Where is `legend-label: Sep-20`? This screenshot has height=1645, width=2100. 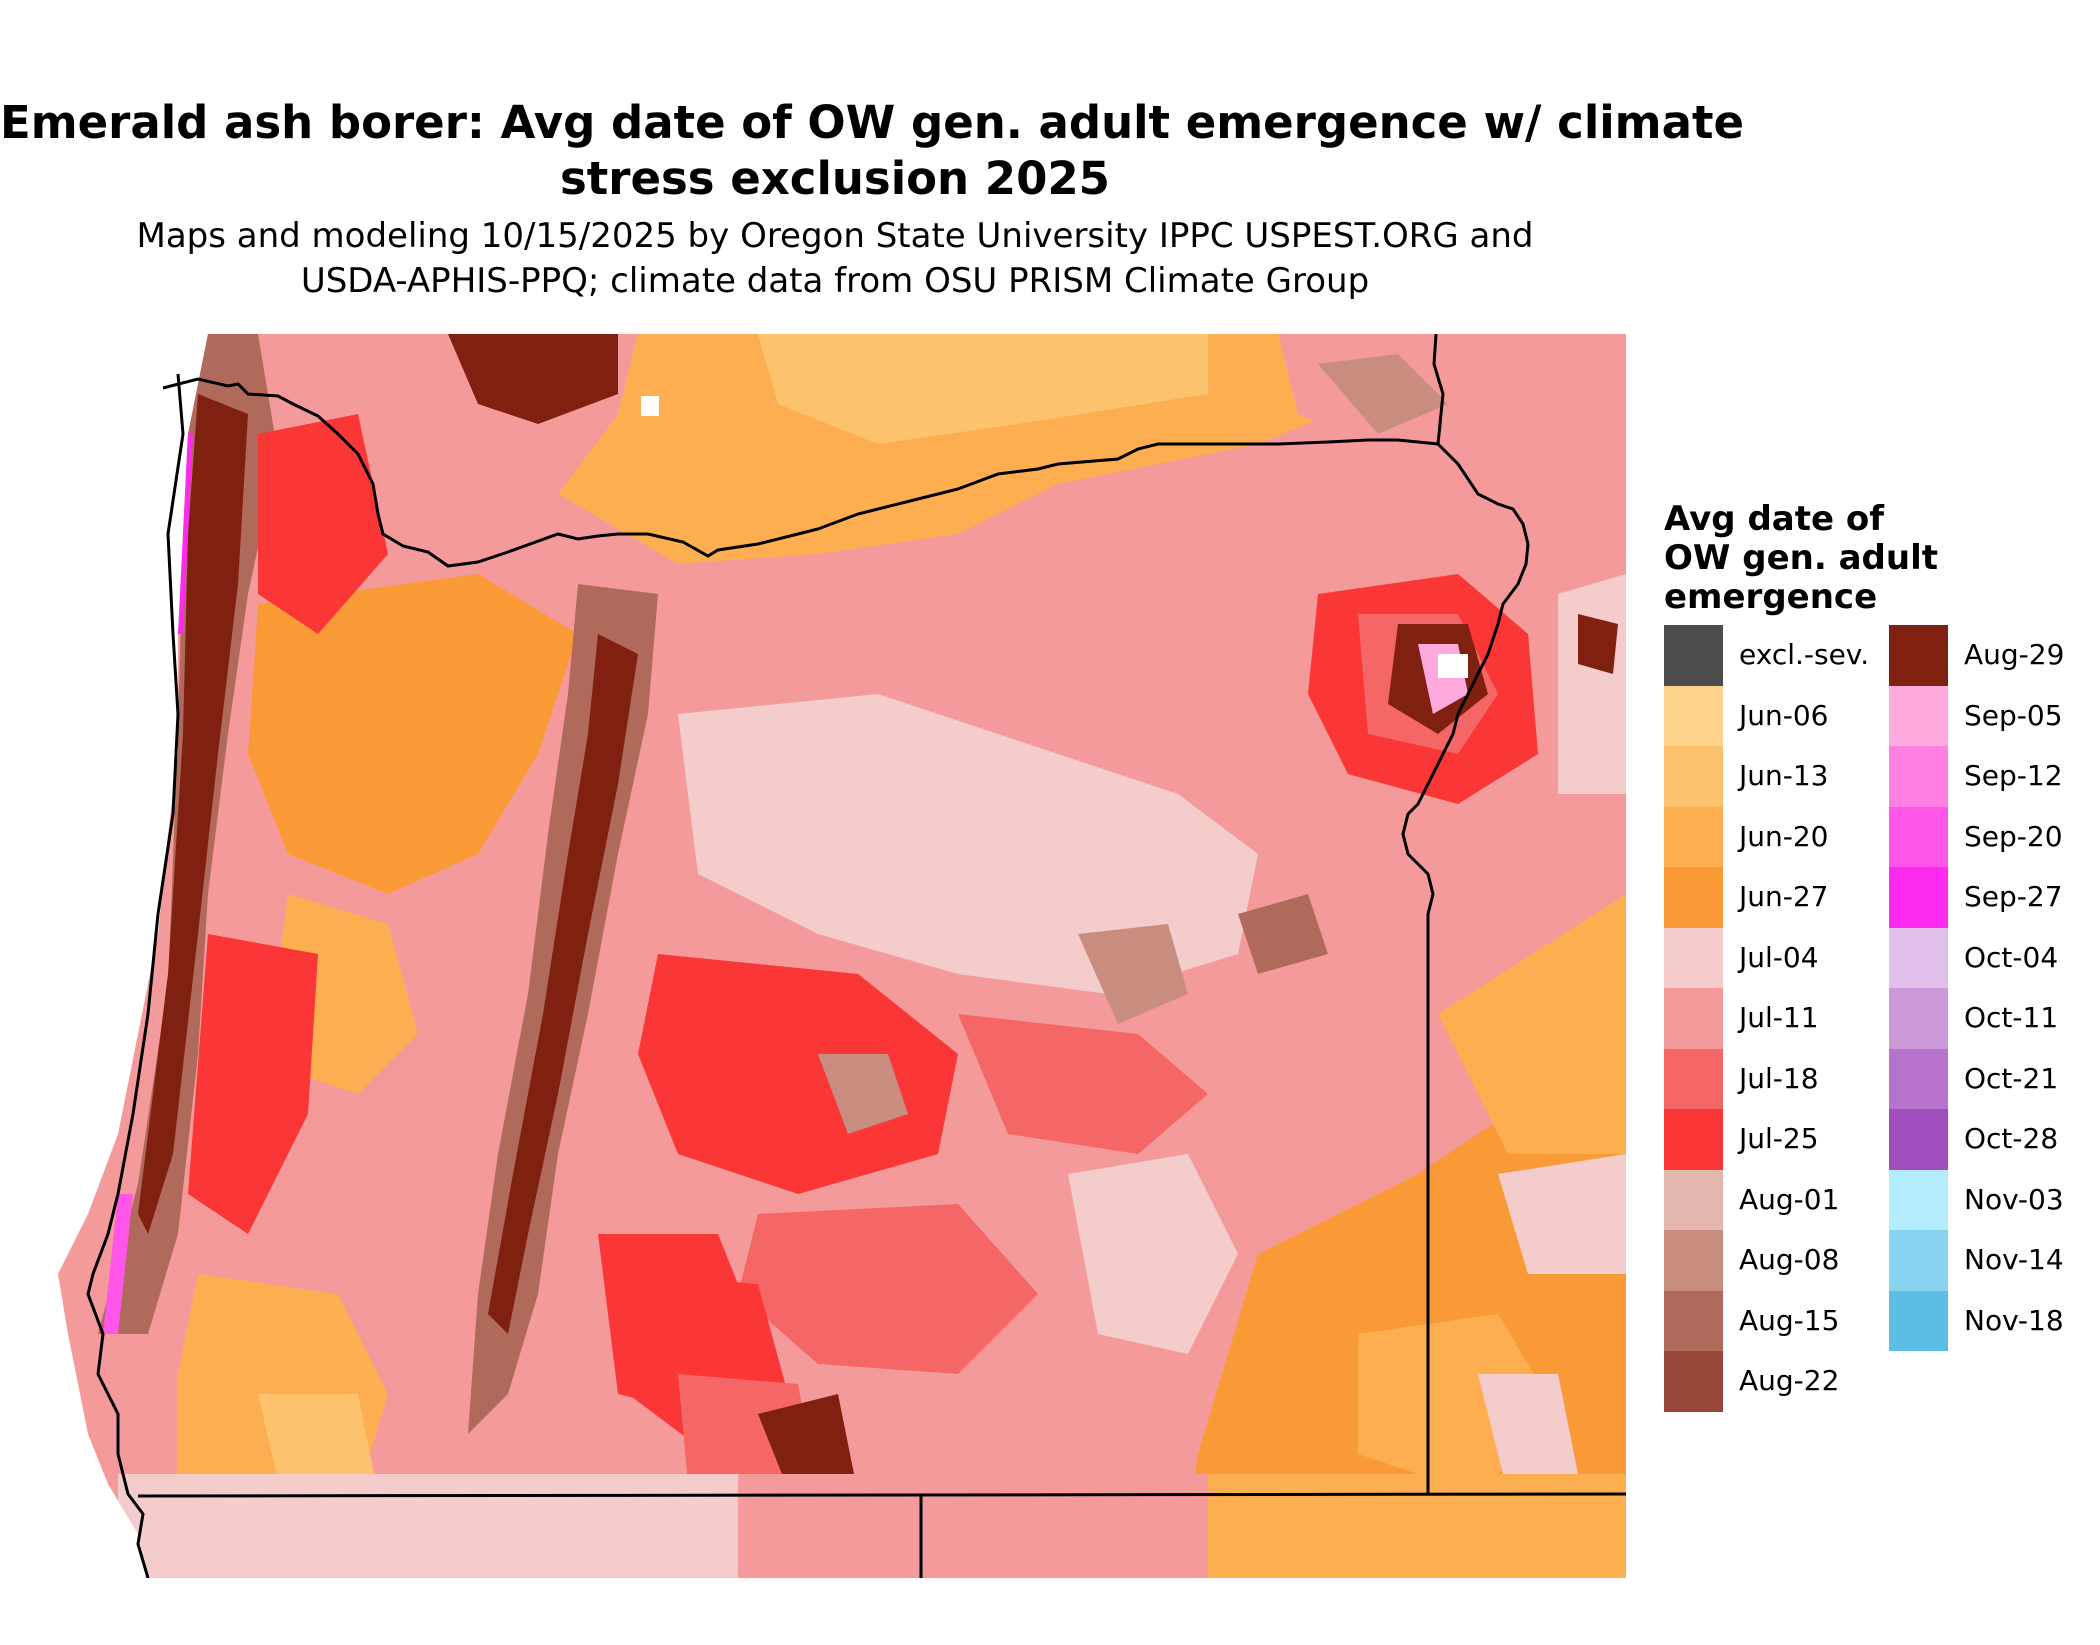 legend-label: Sep-20 is located at coordinates (2013, 836).